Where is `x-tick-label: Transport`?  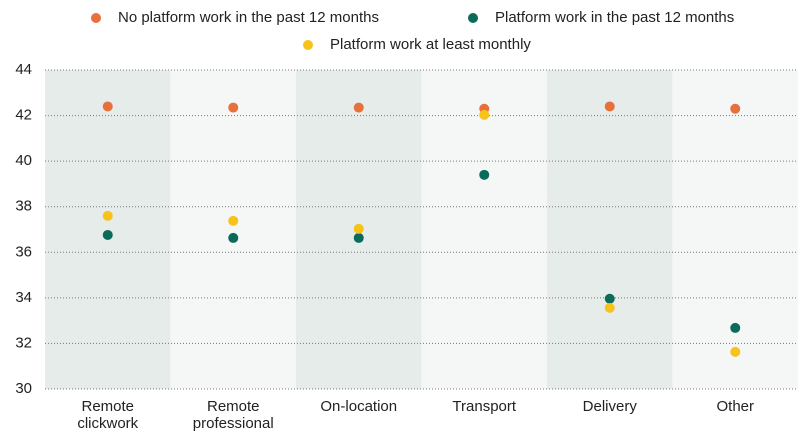 x-tick-label: Transport is located at coordinates (484, 406).